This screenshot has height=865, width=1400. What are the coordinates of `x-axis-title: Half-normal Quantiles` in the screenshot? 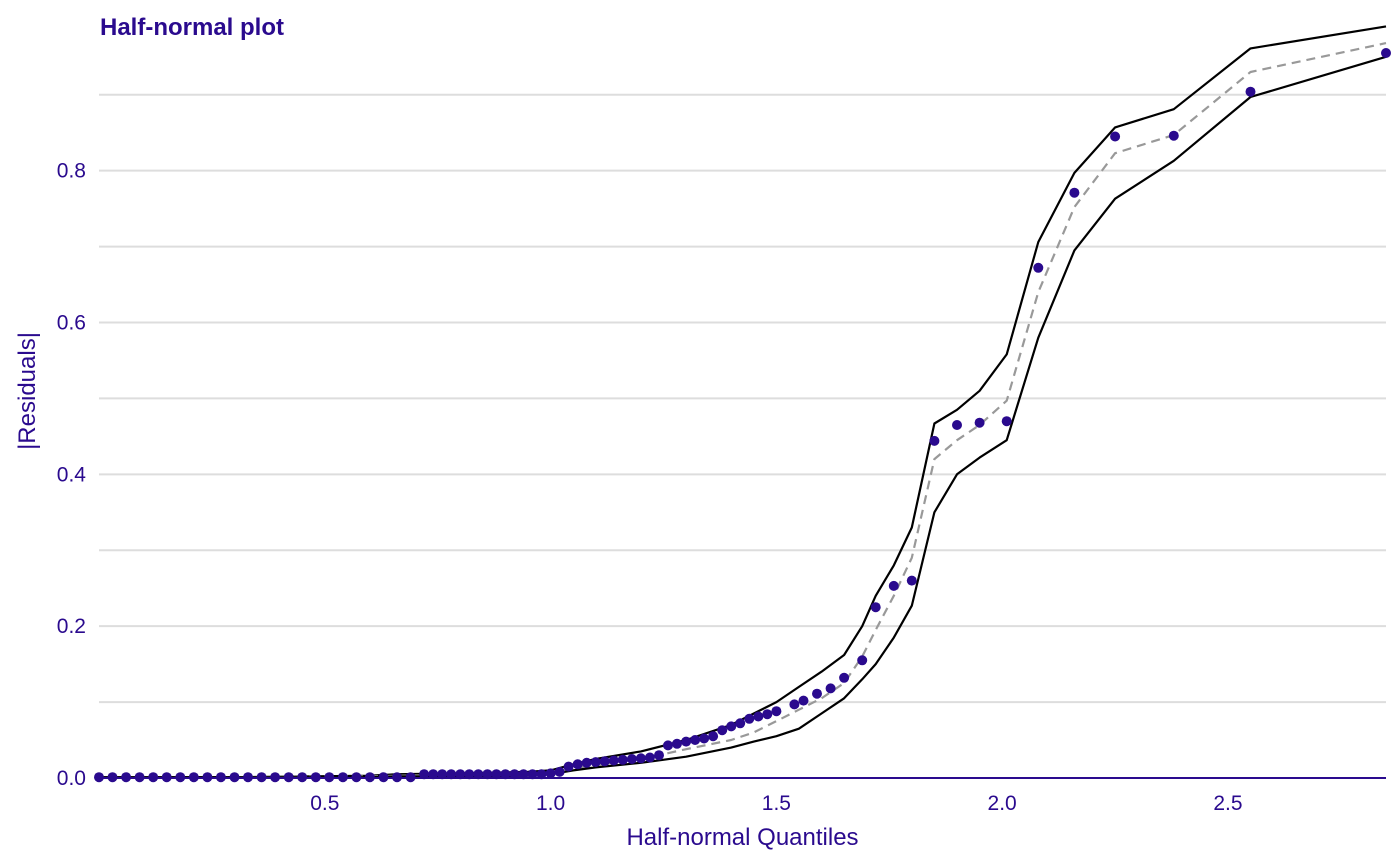 It's located at (742, 837).